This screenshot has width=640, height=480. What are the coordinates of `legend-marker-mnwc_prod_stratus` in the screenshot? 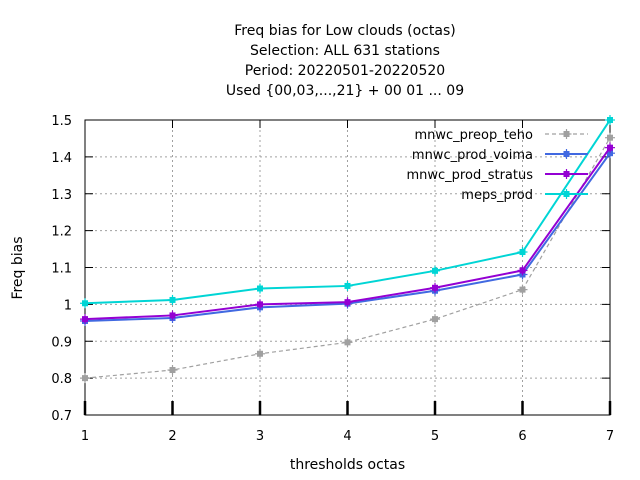 It's located at (566, 174).